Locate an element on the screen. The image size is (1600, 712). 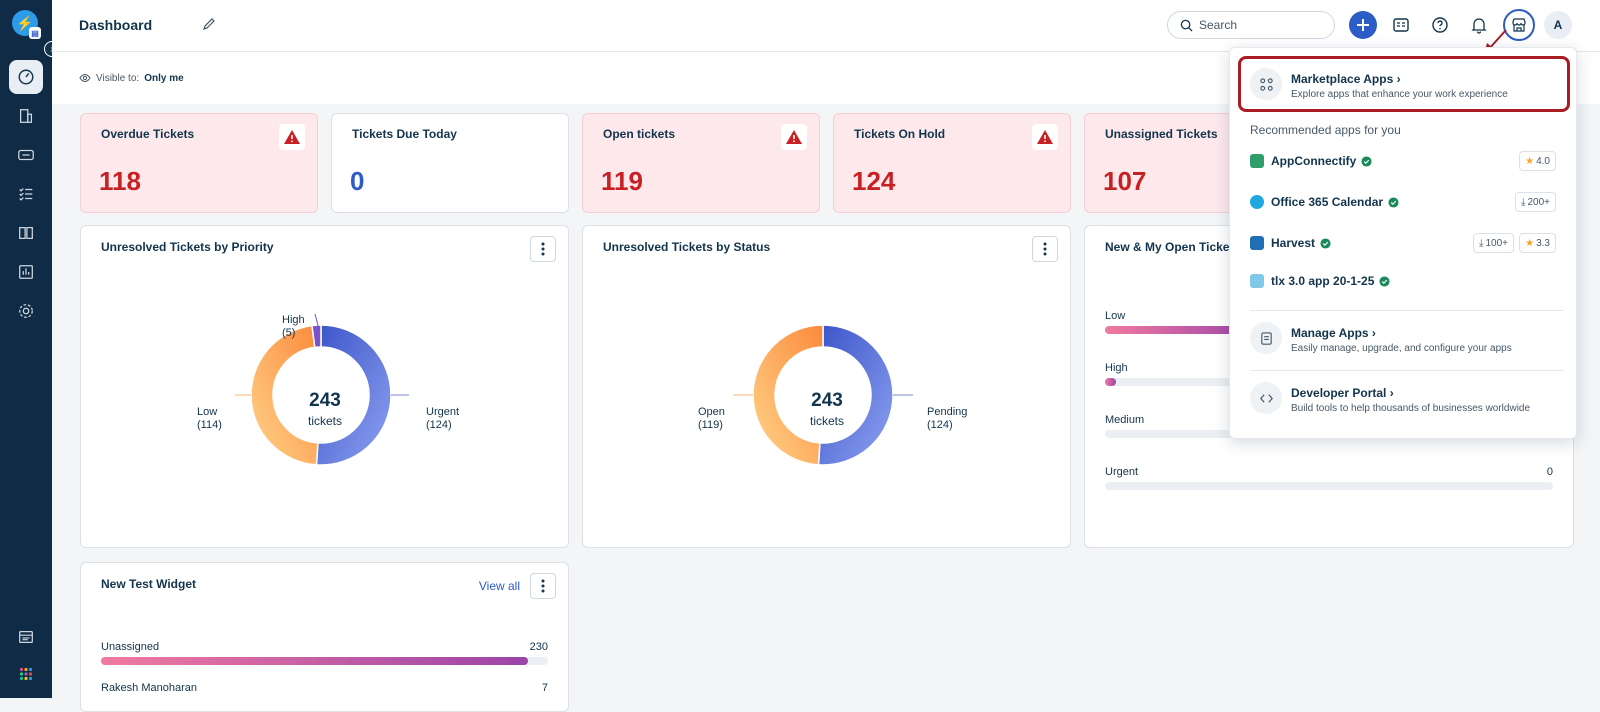
leader-line-high is located at coordinates (317, 321).